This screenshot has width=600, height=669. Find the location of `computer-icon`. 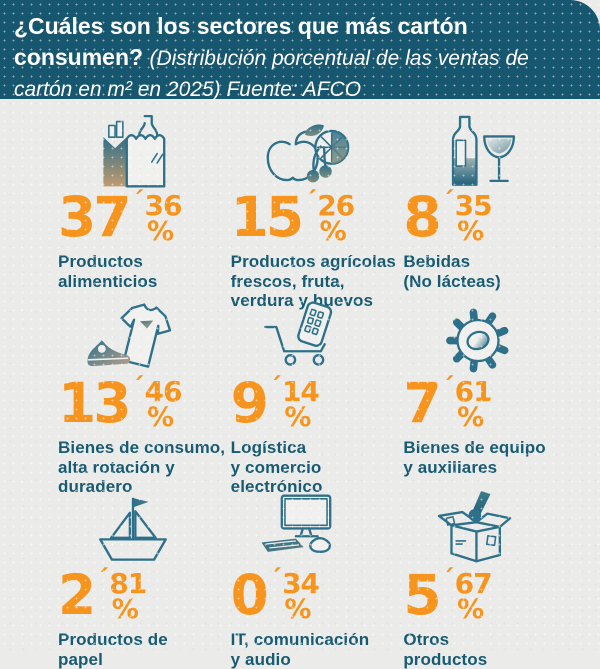

computer-icon is located at coordinates (296, 524).